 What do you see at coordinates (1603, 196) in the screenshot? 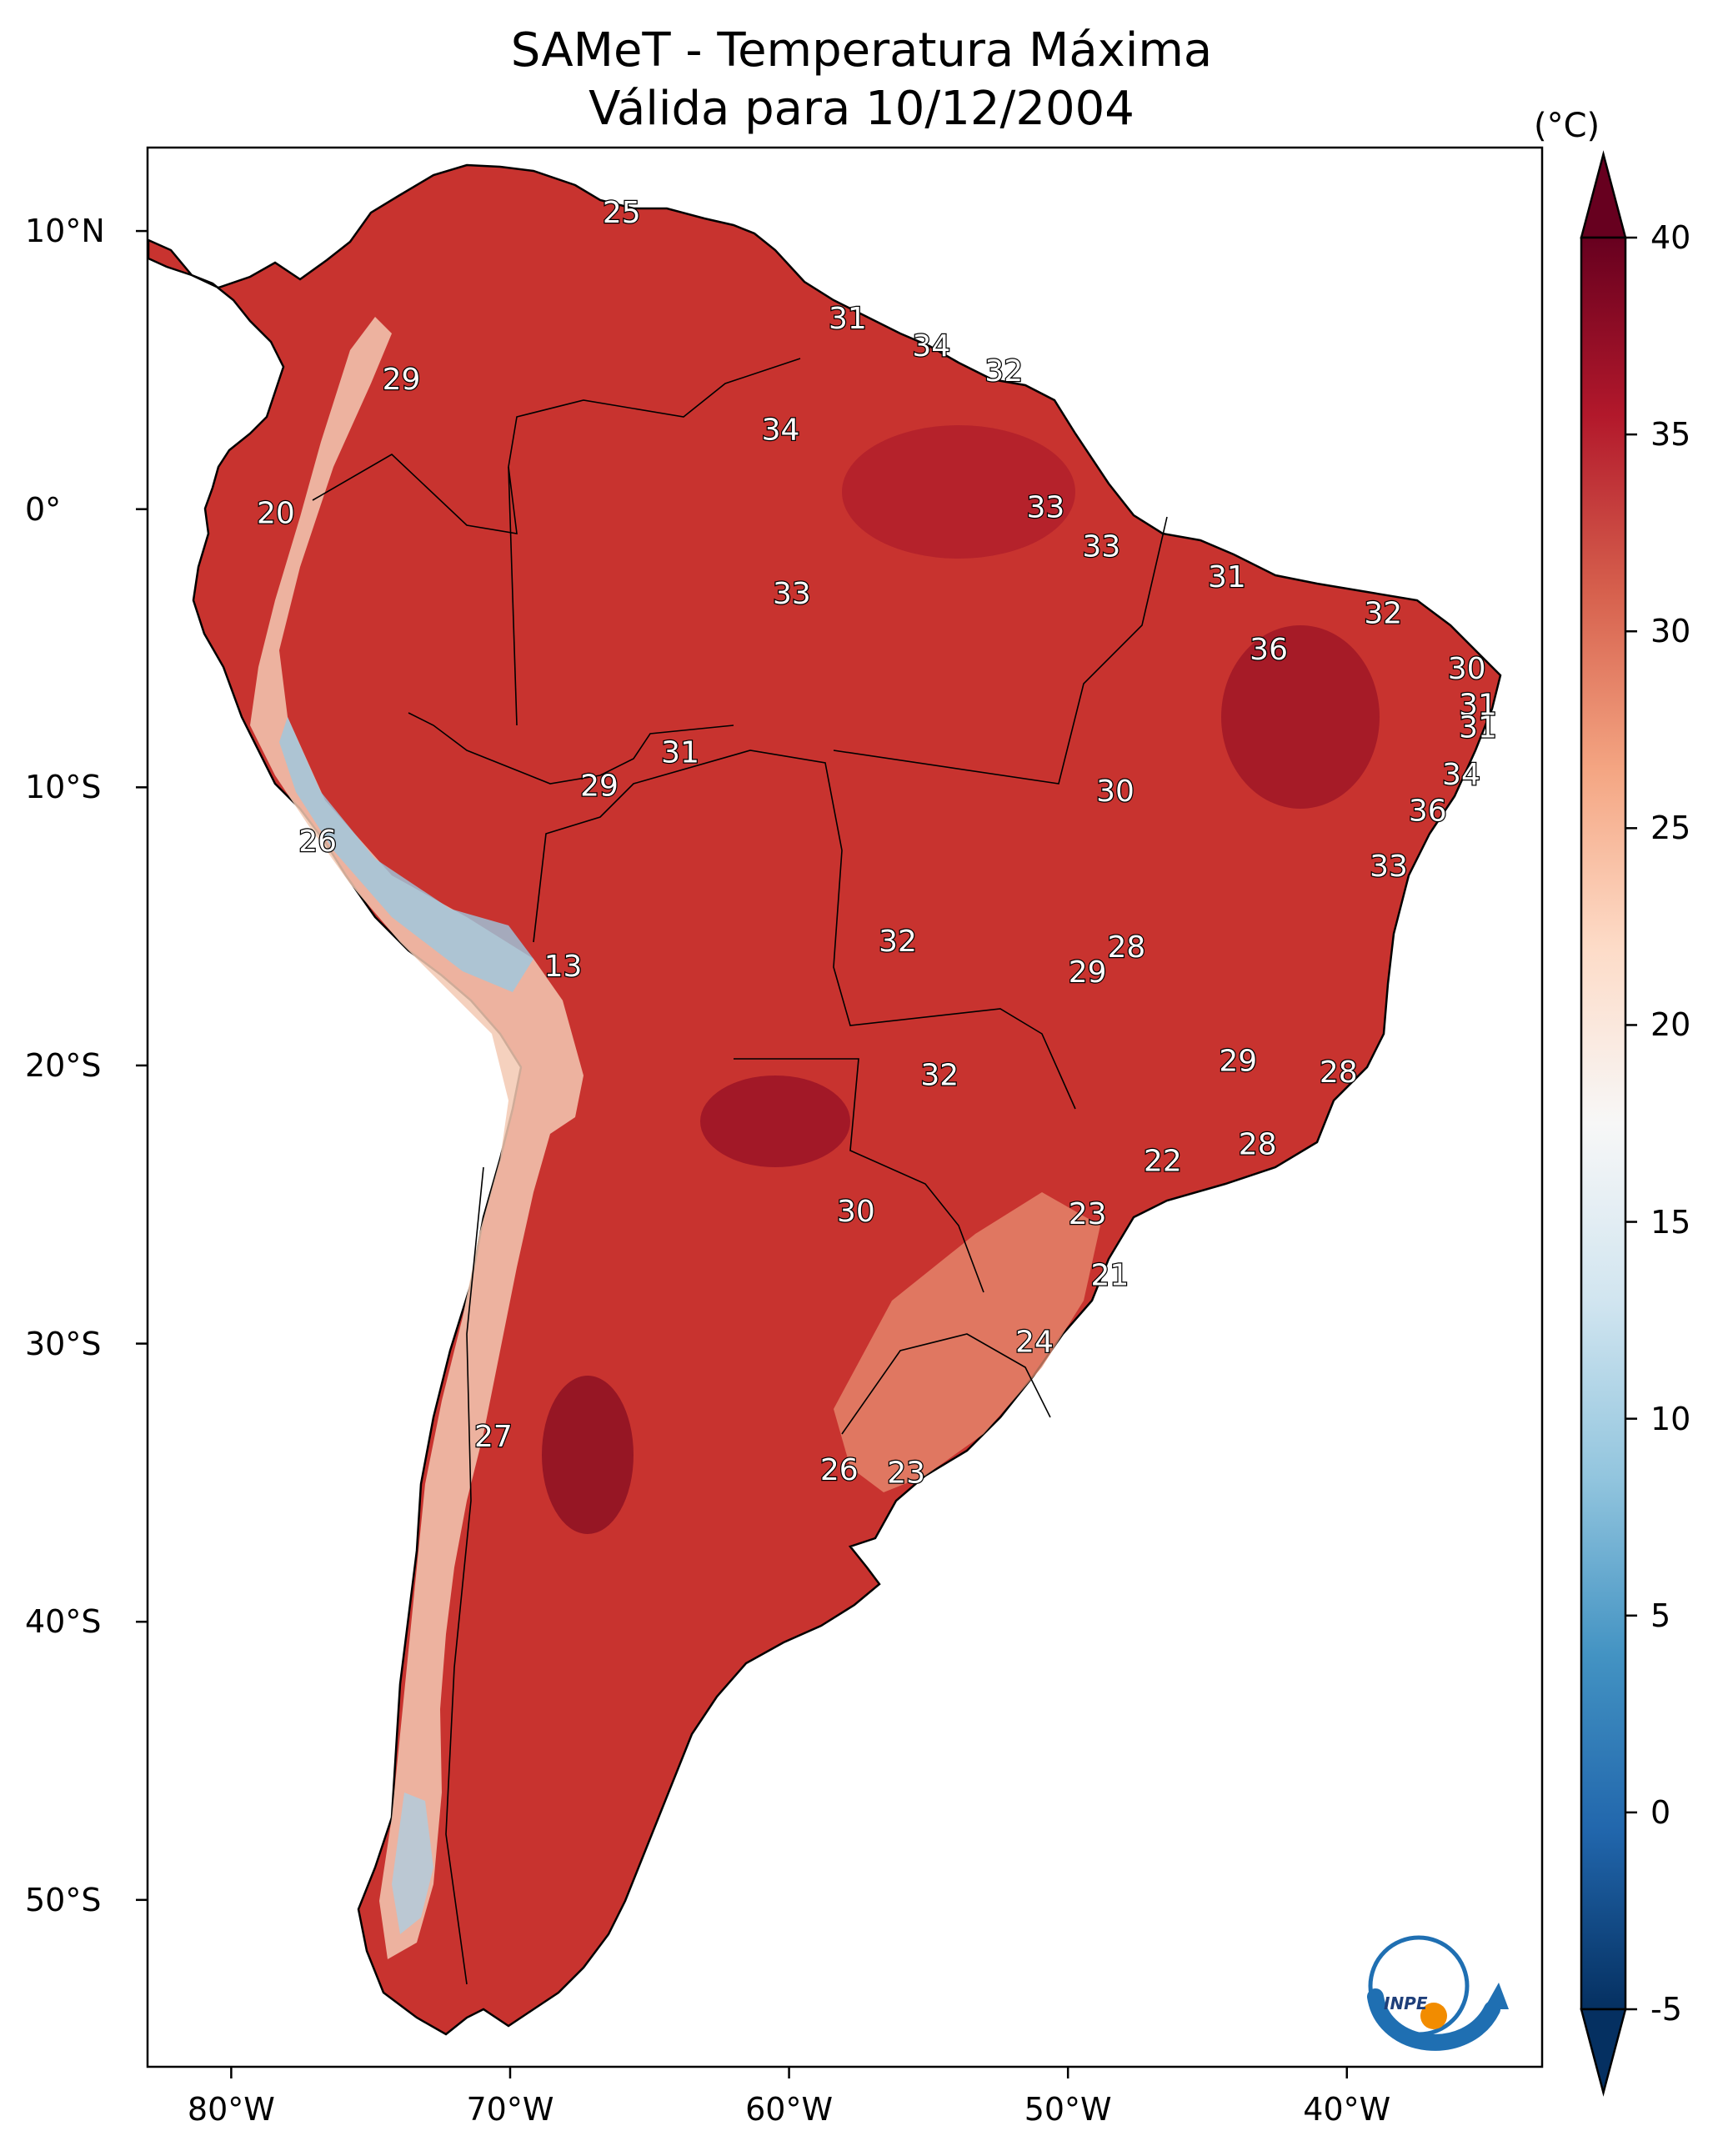
I see `colorbar-upper-extension` at bounding box center [1603, 196].